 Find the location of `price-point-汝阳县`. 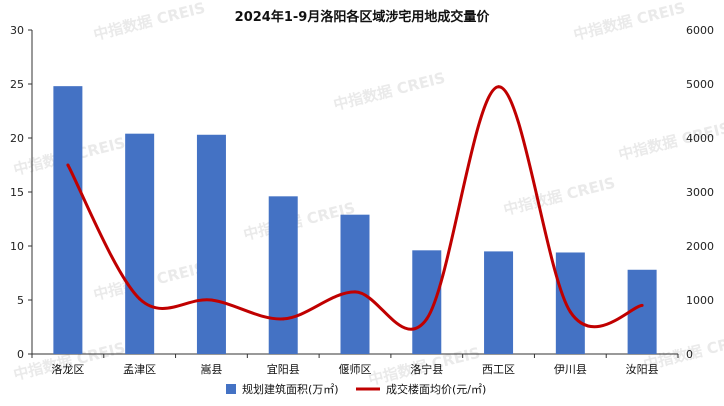

price-point-汝阳县 is located at coordinates (642, 305).